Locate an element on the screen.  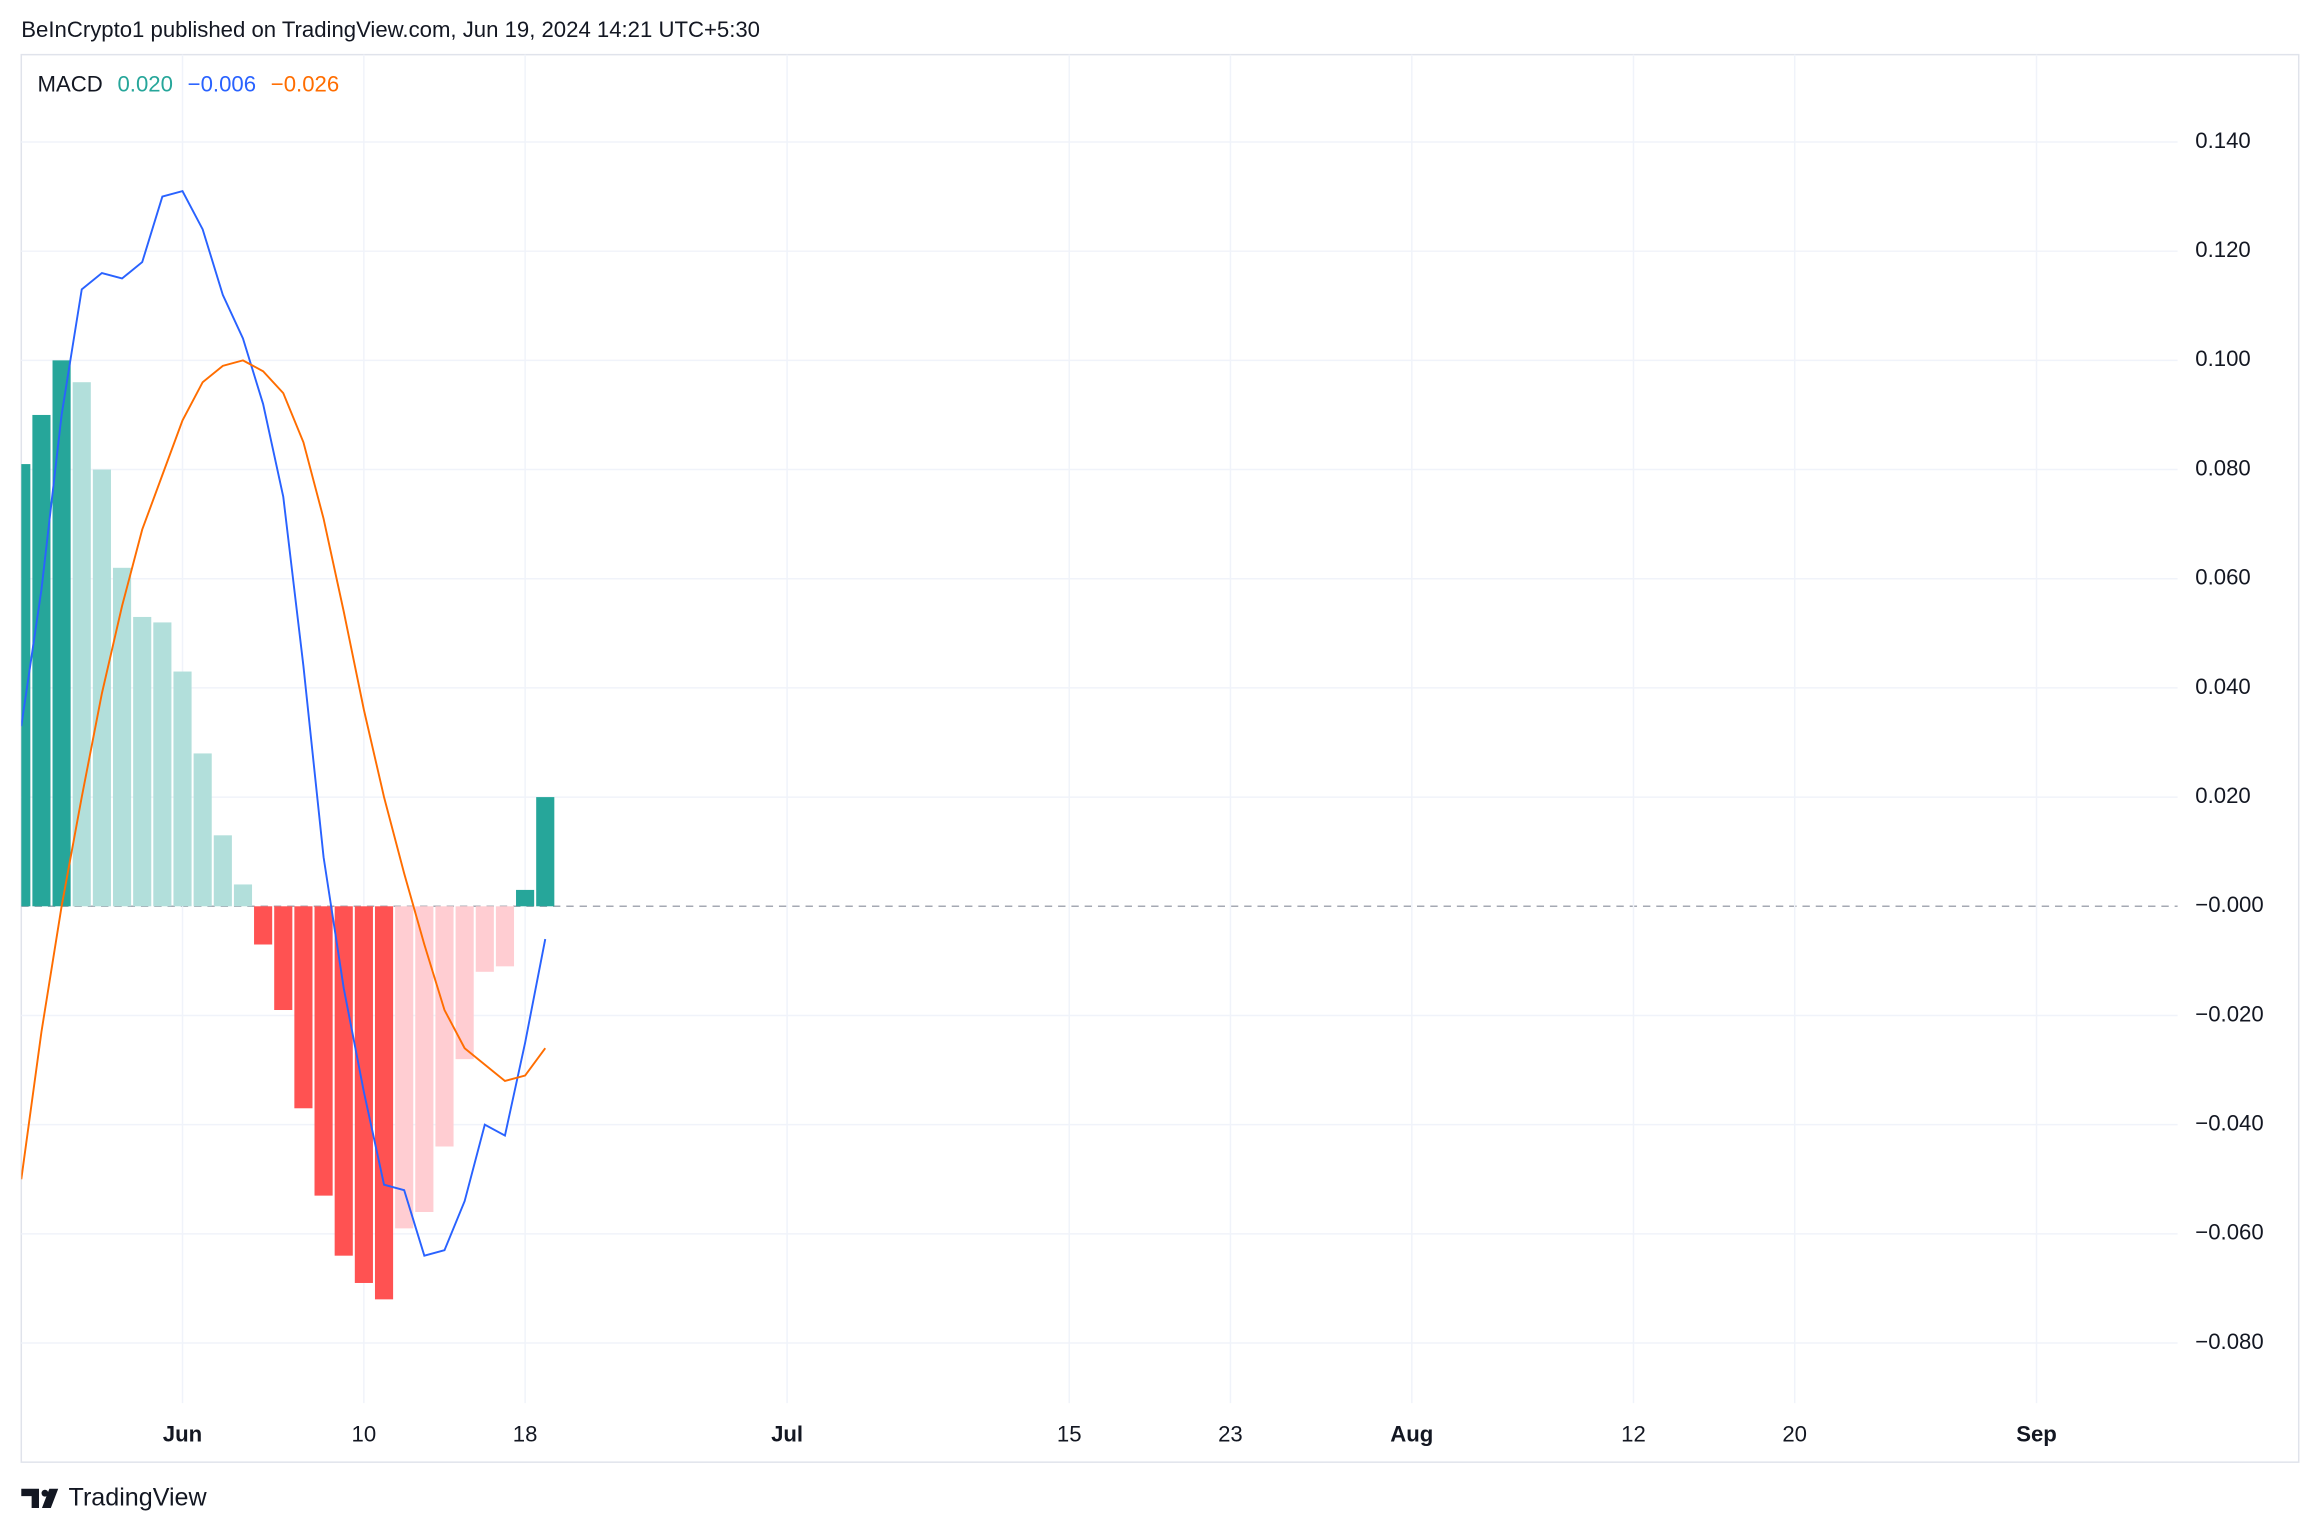
x-tick-label: 20 is located at coordinates (1794, 1433).